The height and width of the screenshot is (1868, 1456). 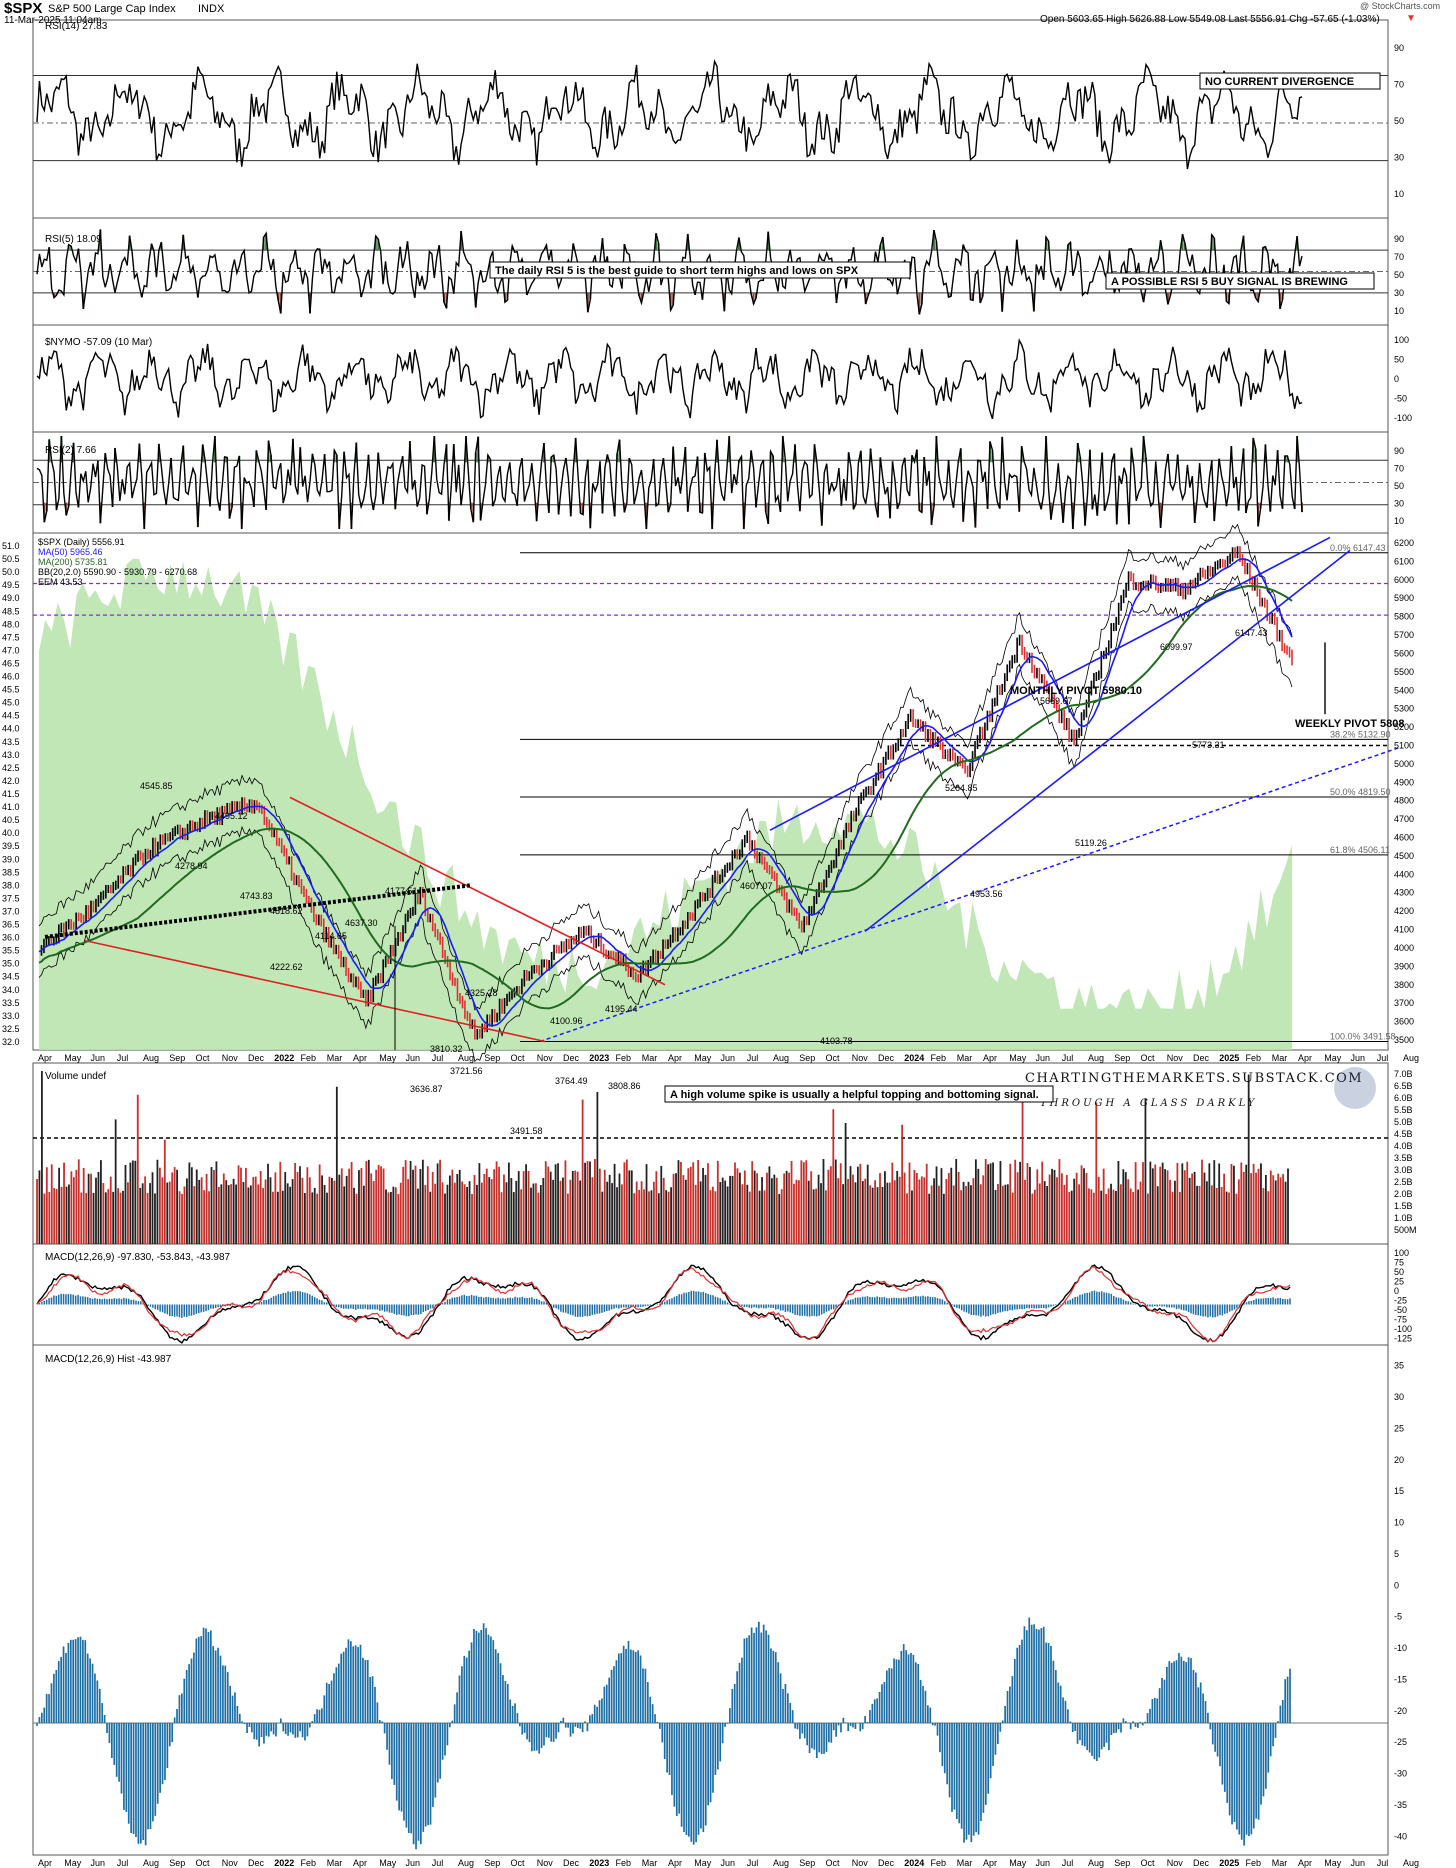 What do you see at coordinates (11, 1016) in the screenshot?
I see `eem-axis-tick: 33.0` at bounding box center [11, 1016].